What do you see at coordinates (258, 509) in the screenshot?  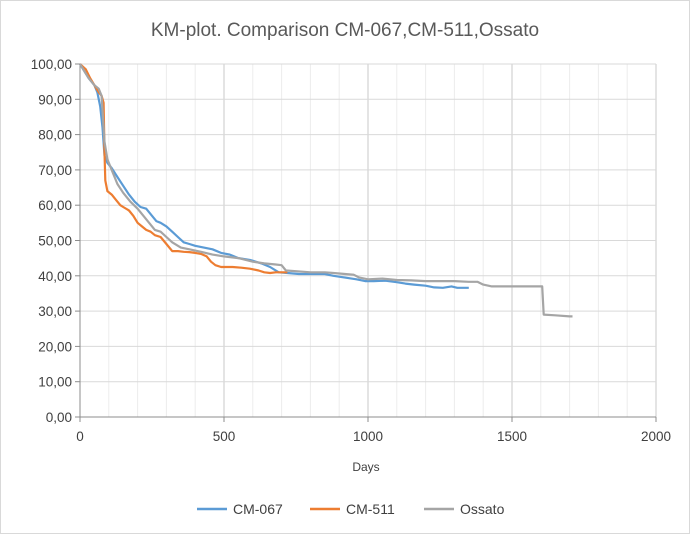 I see `legend-label: CM-067` at bounding box center [258, 509].